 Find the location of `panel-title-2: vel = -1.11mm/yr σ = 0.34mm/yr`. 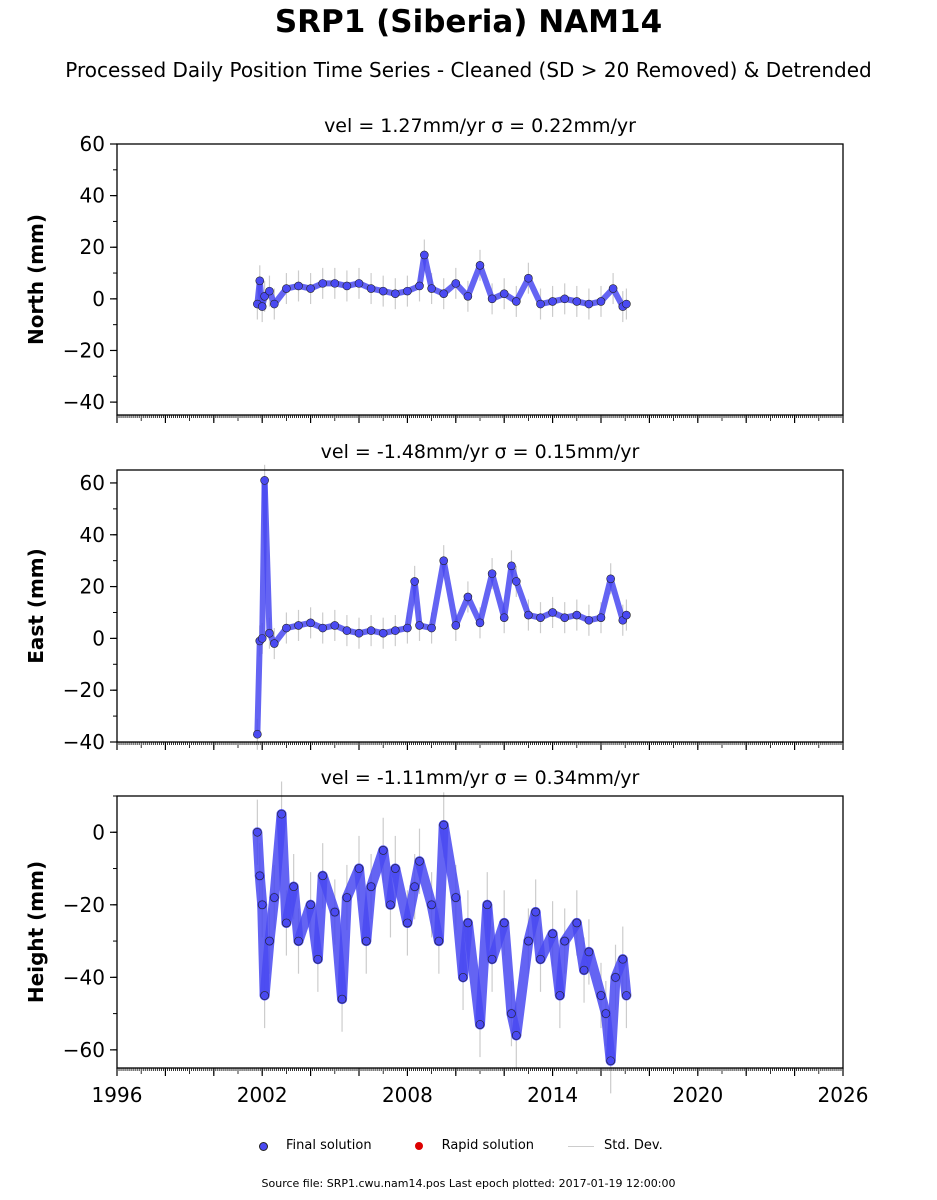

panel-title-2: vel = -1.11mm/yr σ = 0.34mm/yr is located at coordinates (480, 778).